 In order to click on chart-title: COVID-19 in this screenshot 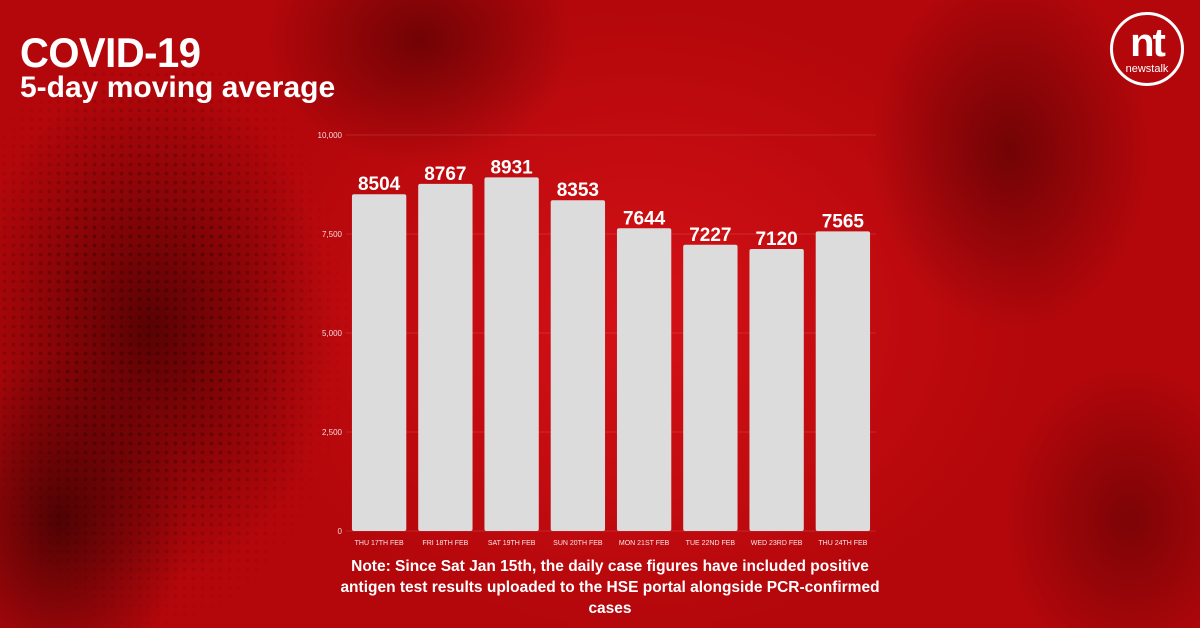, I will do `click(110, 53)`.